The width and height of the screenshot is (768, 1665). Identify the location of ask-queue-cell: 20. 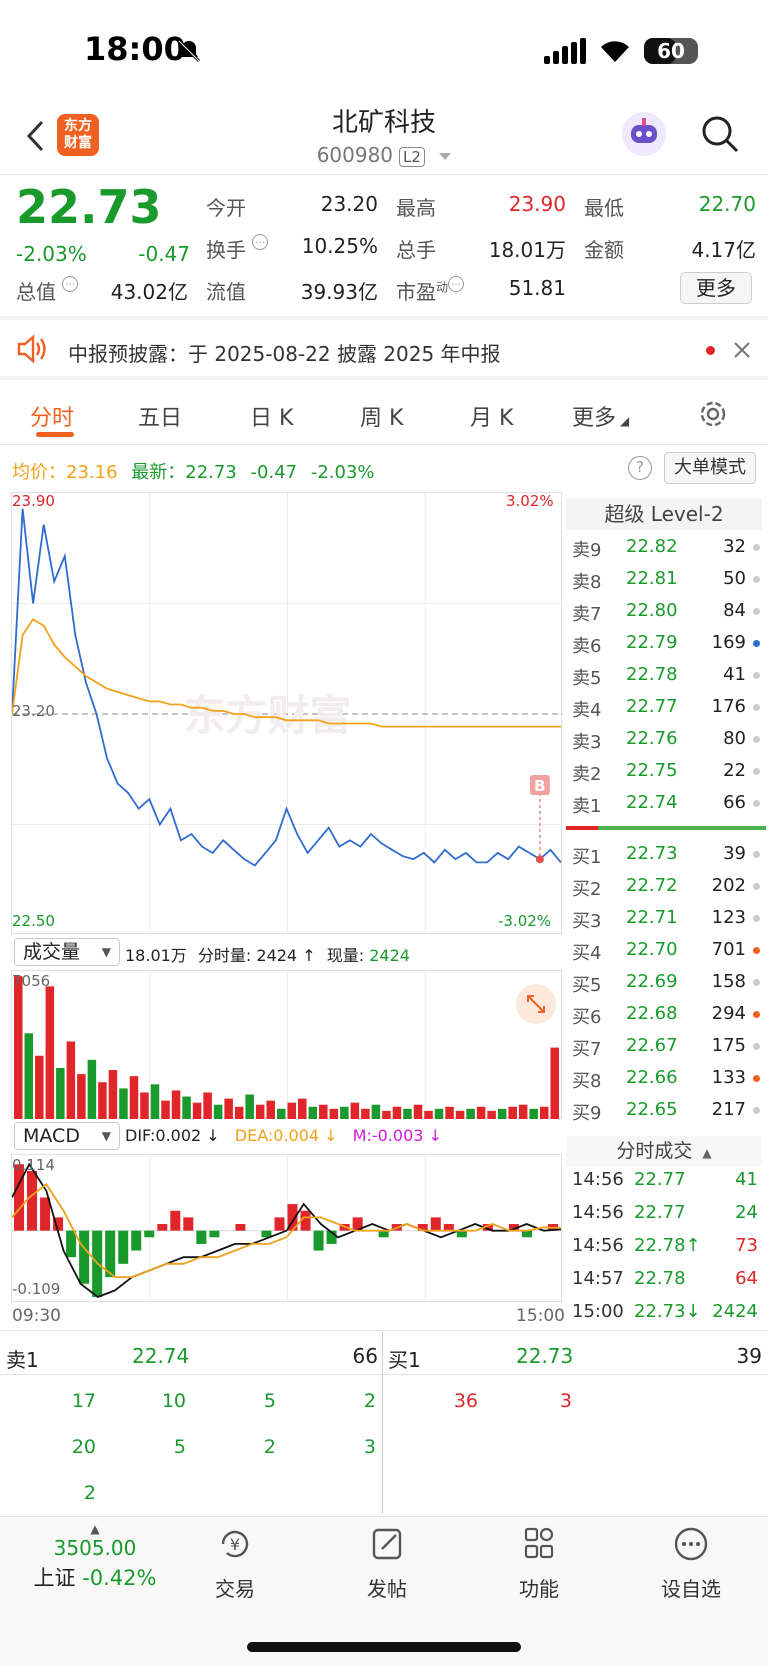
(83, 1447).